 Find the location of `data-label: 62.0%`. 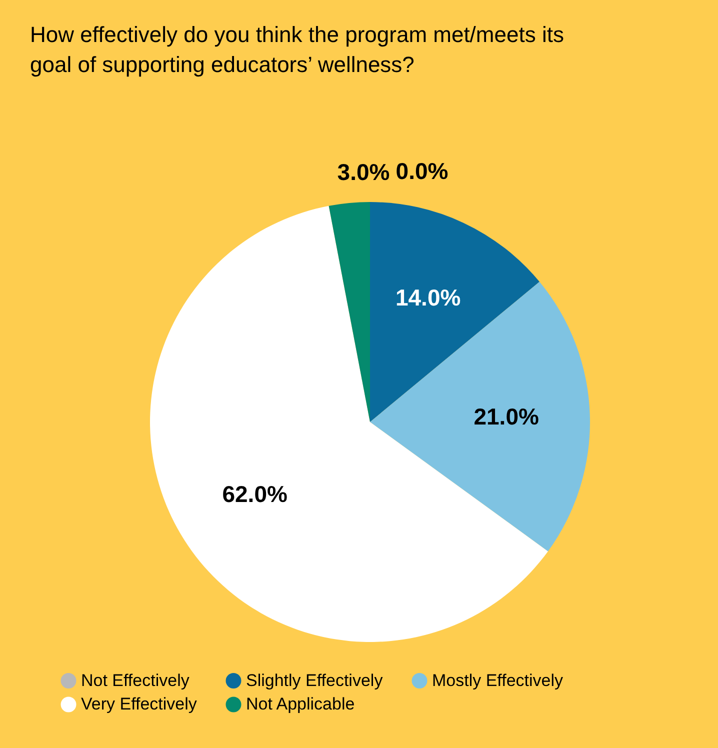

data-label: 62.0% is located at coordinates (255, 494).